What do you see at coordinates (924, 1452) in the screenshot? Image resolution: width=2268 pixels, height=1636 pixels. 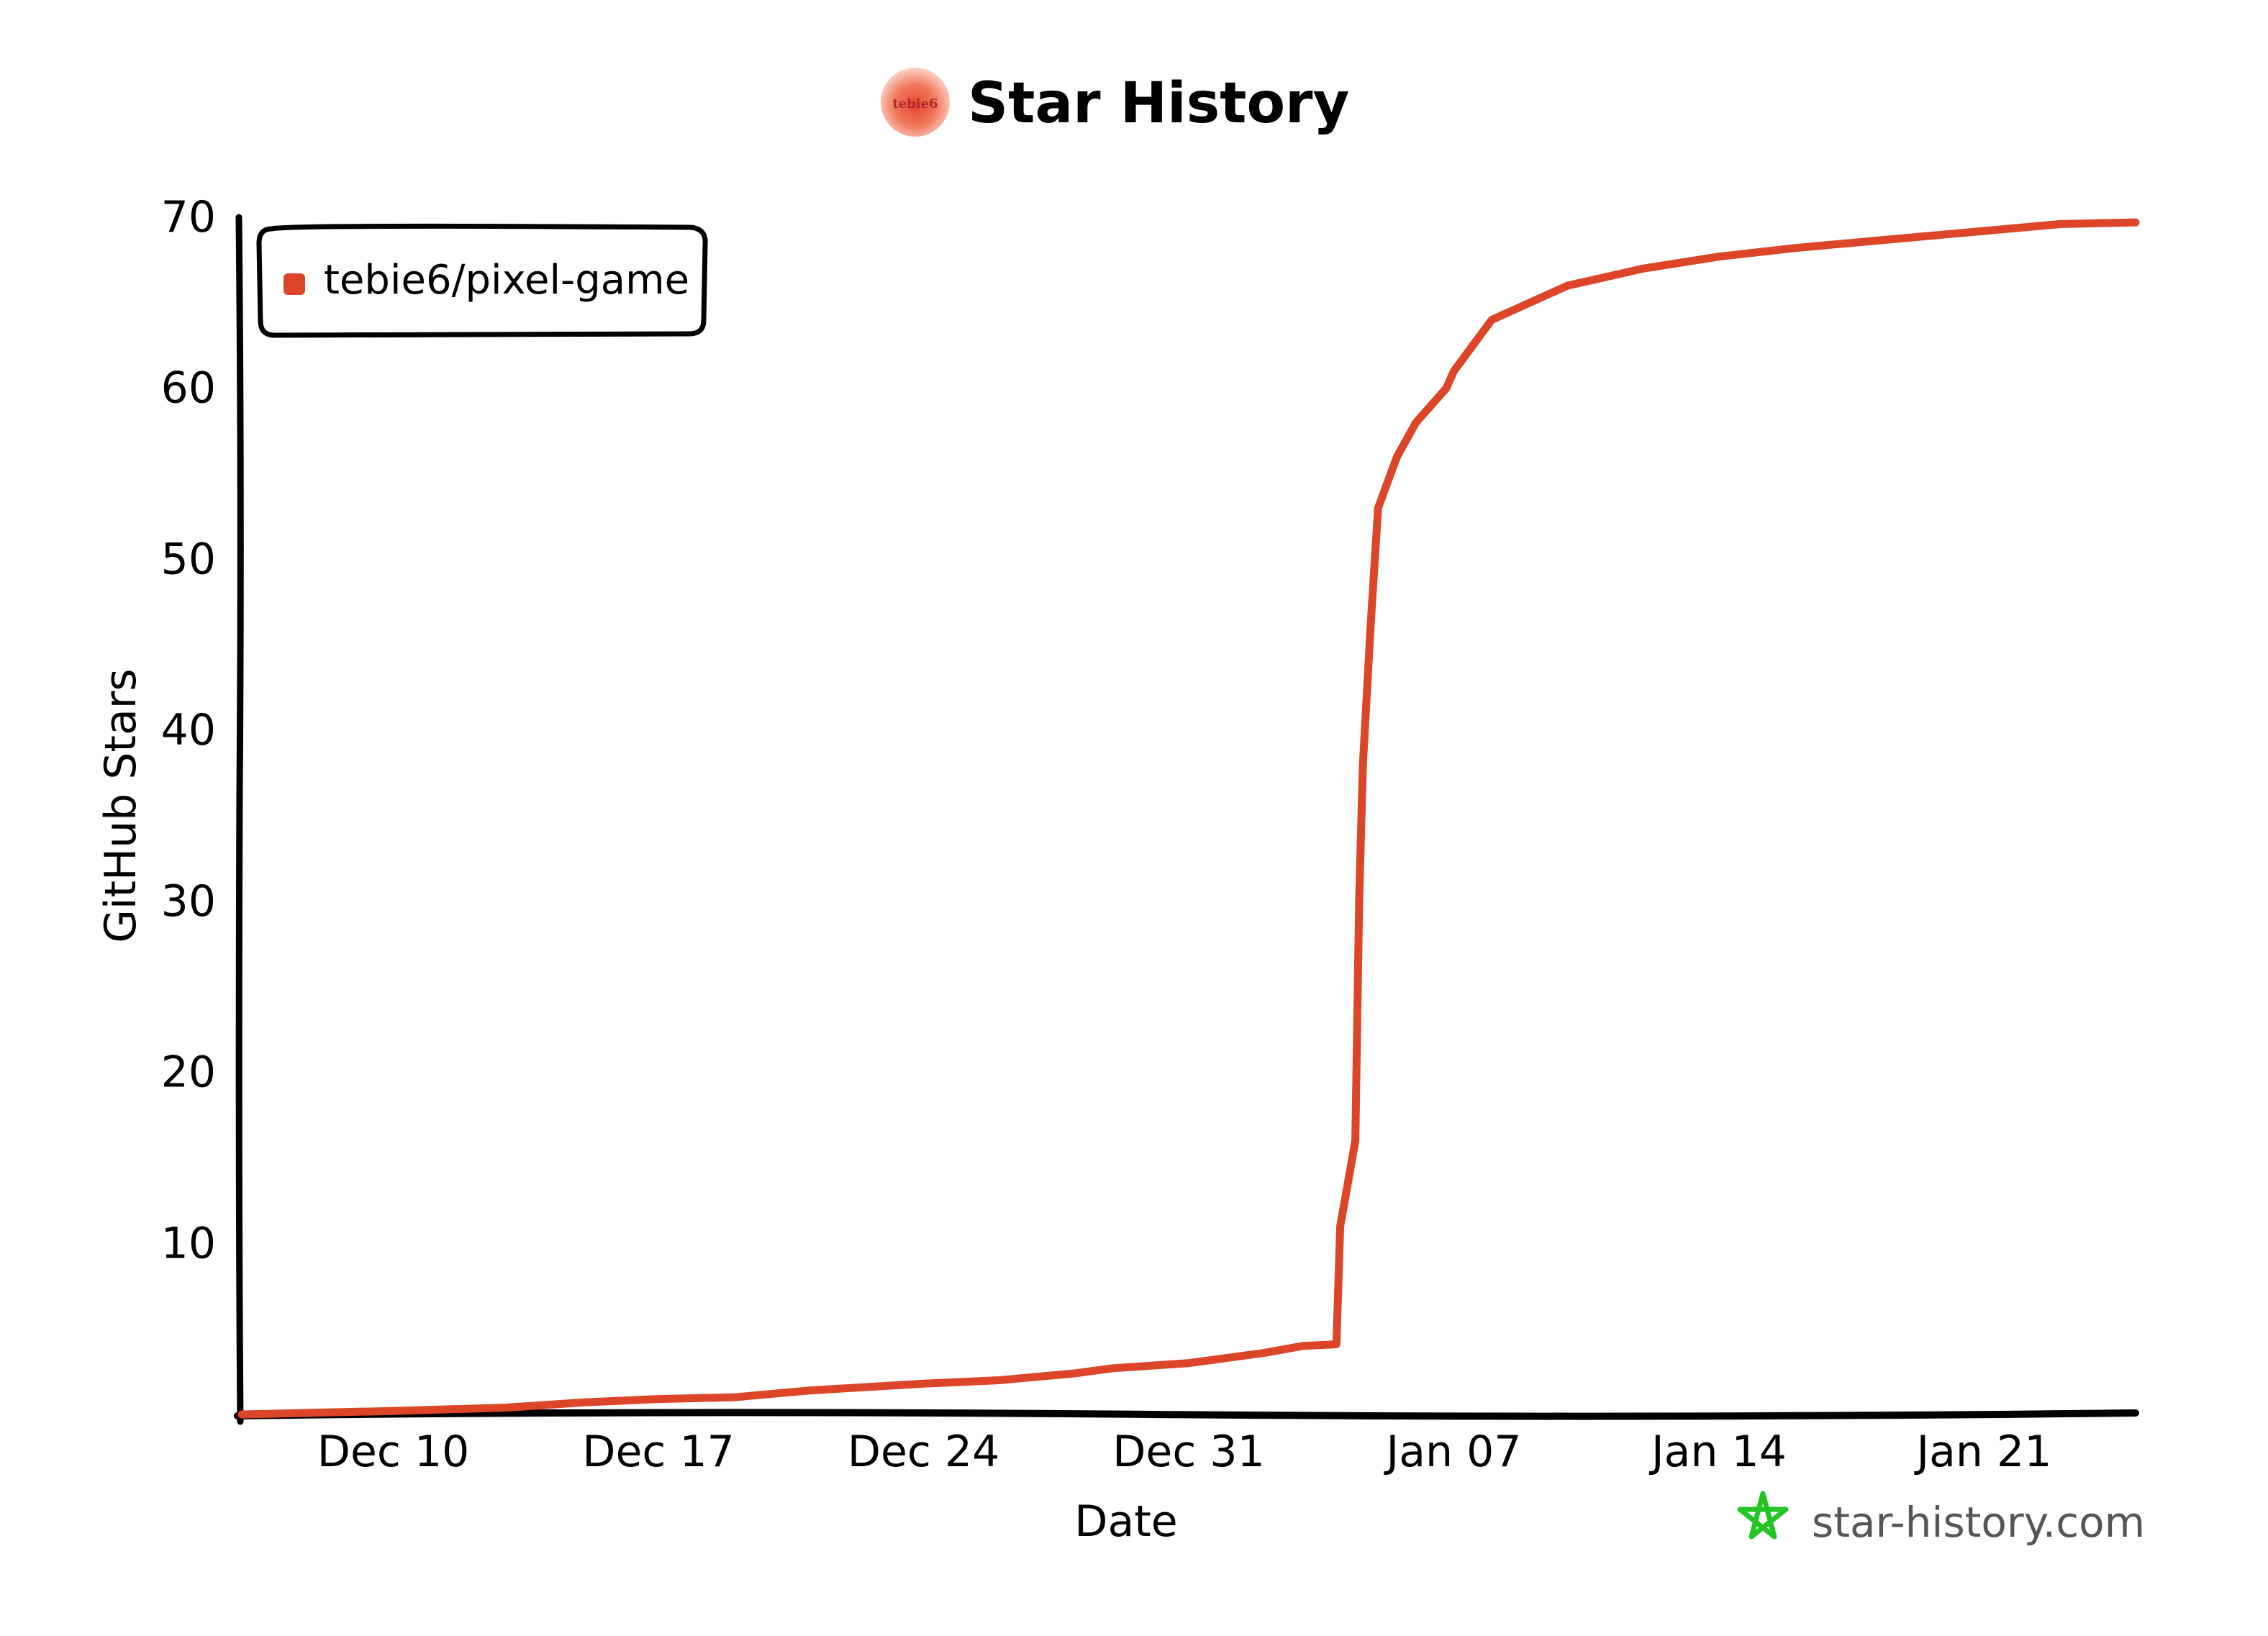 I see `x-tick-label: Dec 24` at bounding box center [924, 1452].